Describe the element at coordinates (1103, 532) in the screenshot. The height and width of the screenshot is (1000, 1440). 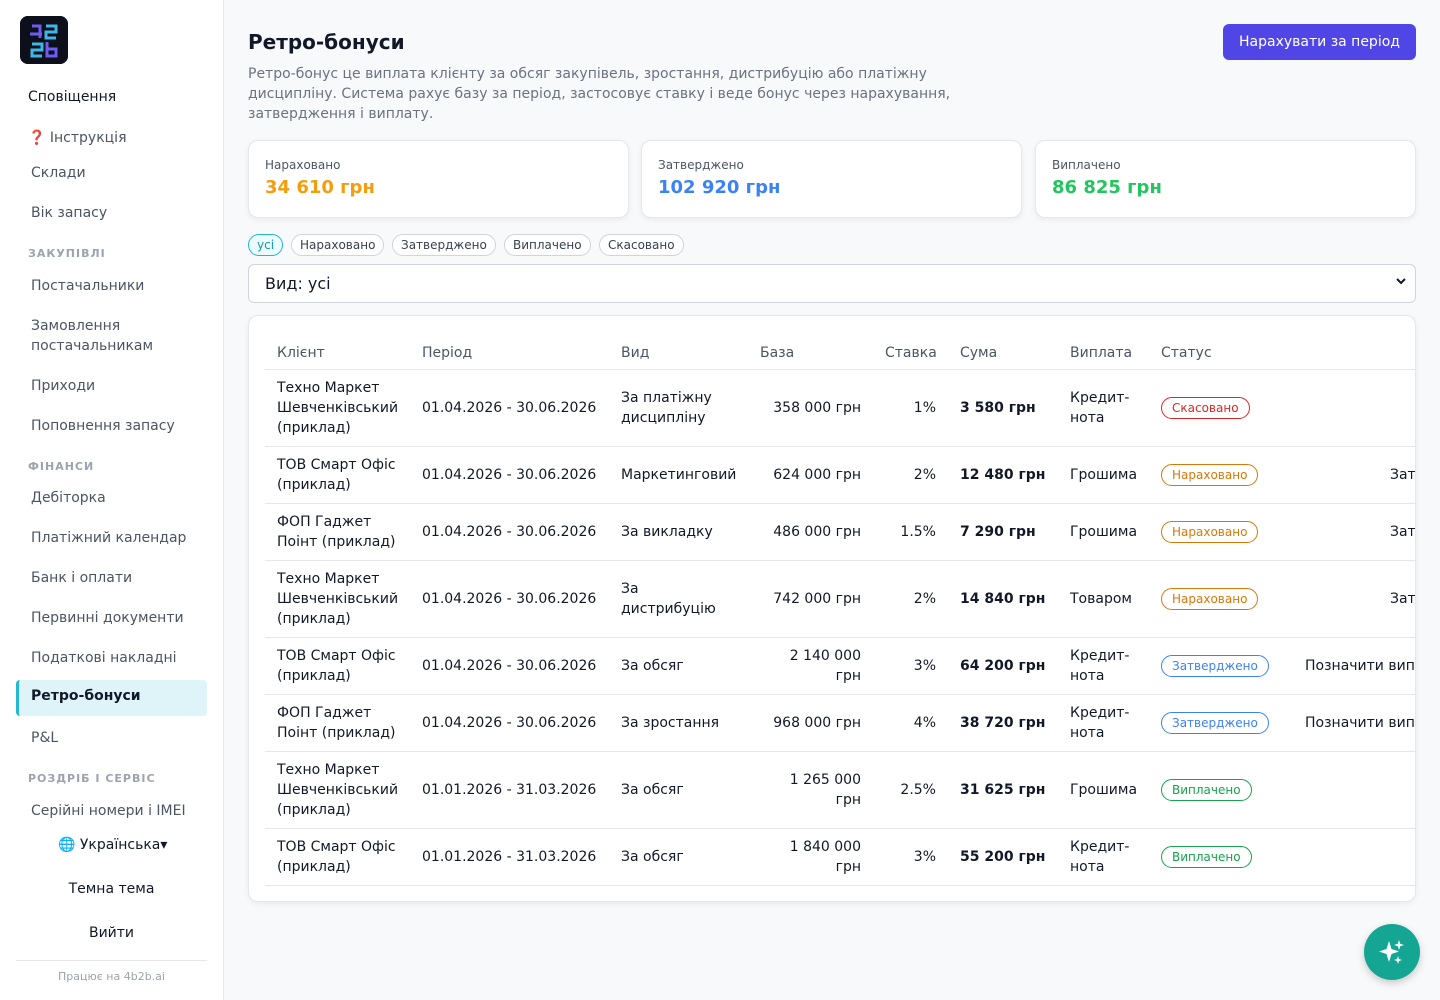
I see `payout-cell: Грошима` at that location.